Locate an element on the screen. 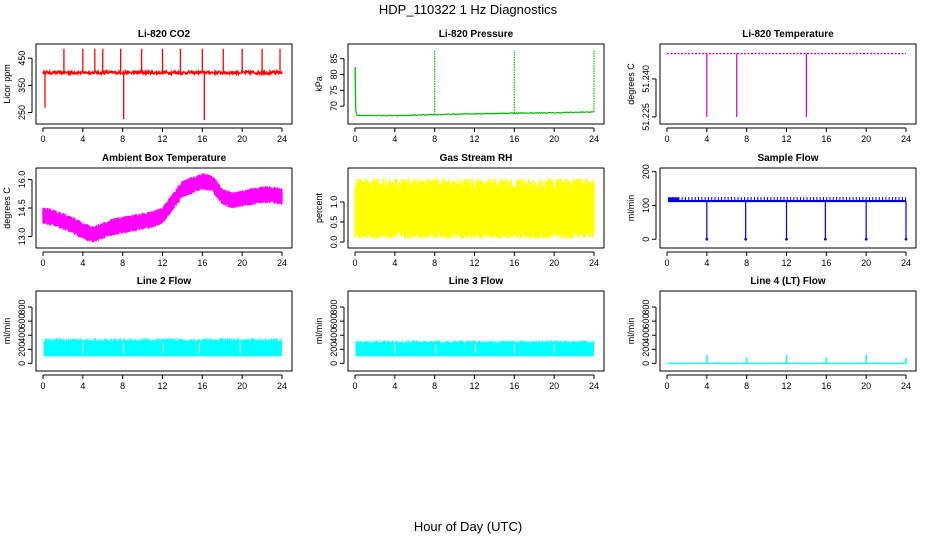 The image size is (936, 540). panel-co2: Li-820 CO2 0 4 8 12 16 20 24 250 350 450 Licor ppm is located at coordinates (147, 86).